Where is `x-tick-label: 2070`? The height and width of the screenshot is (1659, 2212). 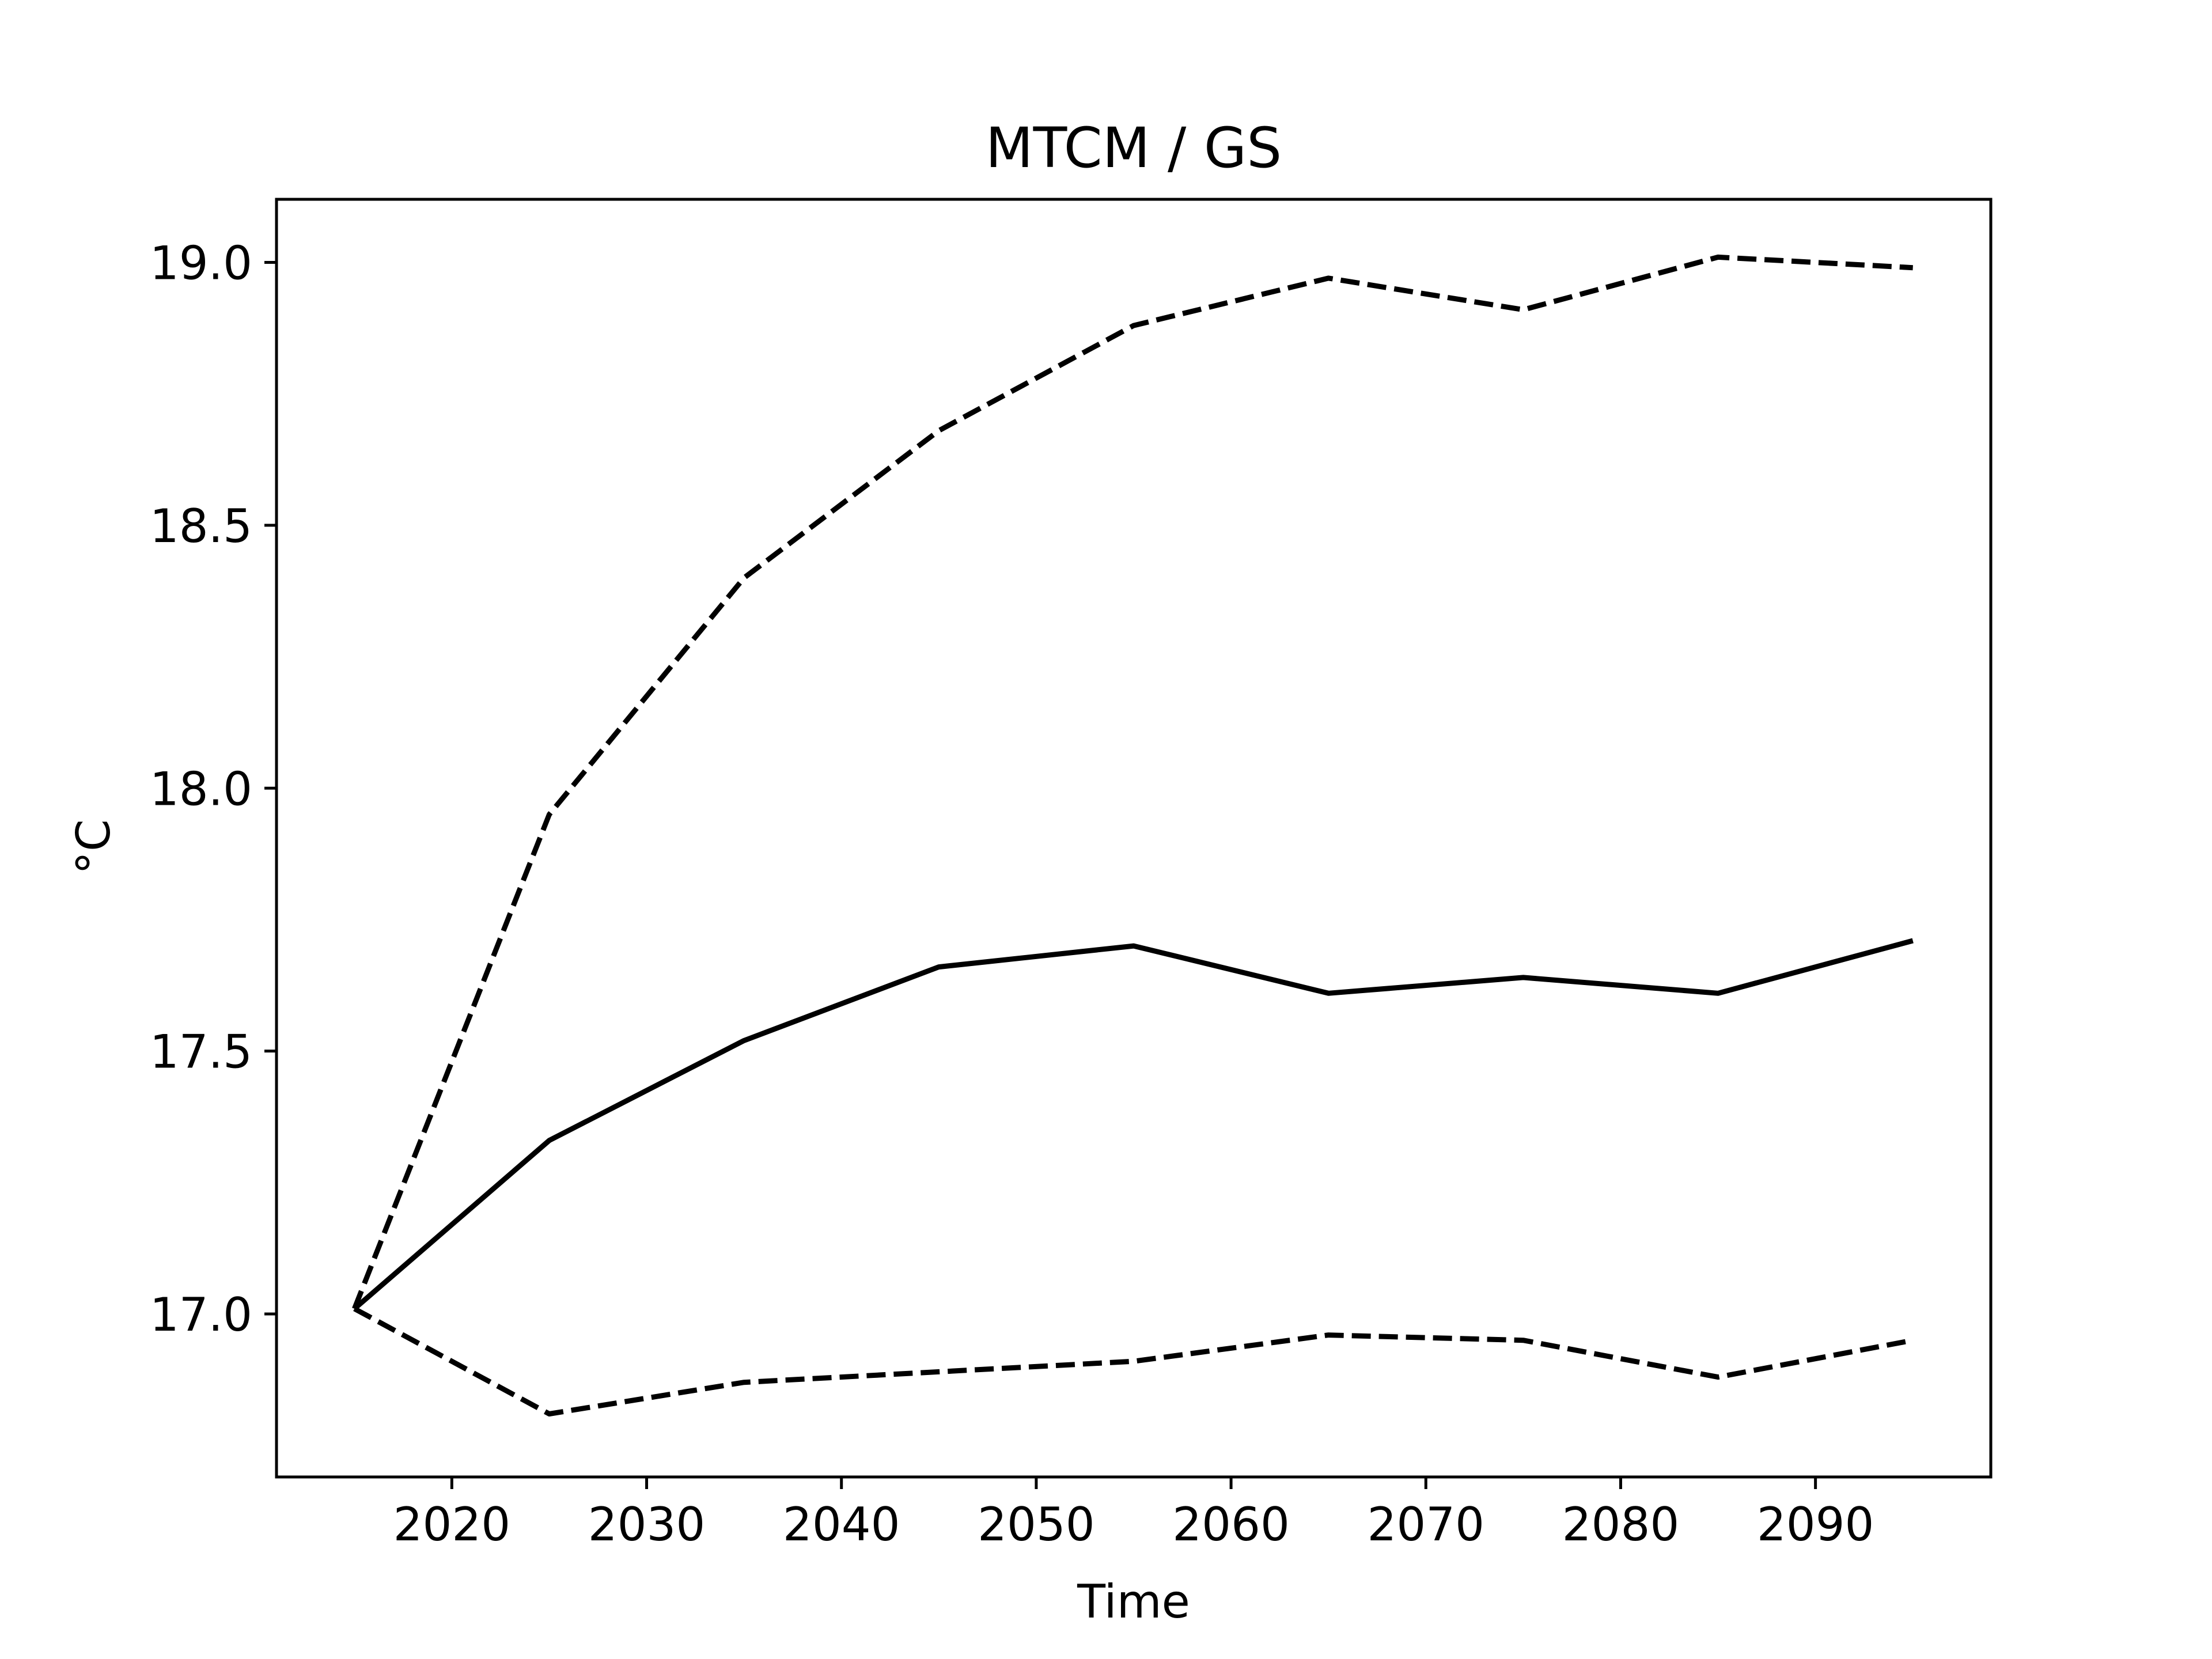
x-tick-label: 2070 is located at coordinates (1425, 1524).